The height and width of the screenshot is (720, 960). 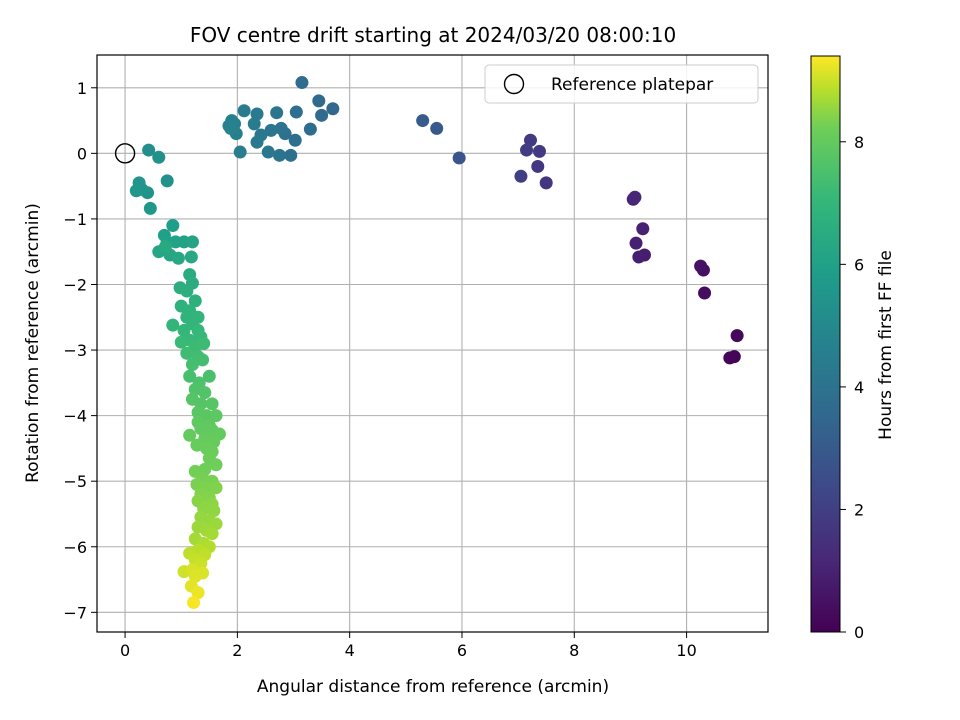 What do you see at coordinates (125, 650) in the screenshot?
I see `x-tick-label: 0` at bounding box center [125, 650].